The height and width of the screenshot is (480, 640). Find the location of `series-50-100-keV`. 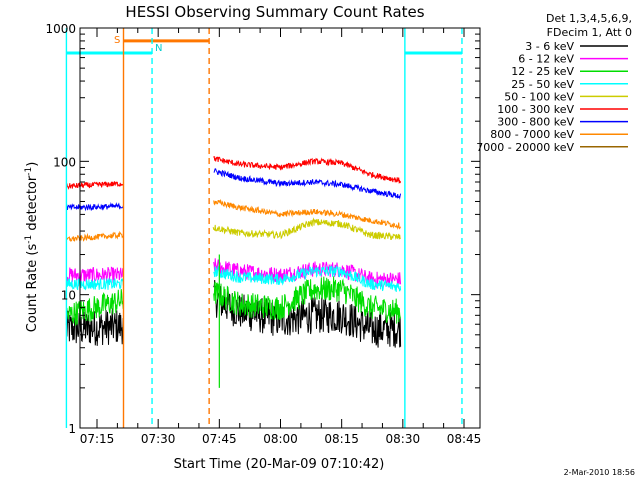

series-50-100-keV is located at coordinates (306, 228).